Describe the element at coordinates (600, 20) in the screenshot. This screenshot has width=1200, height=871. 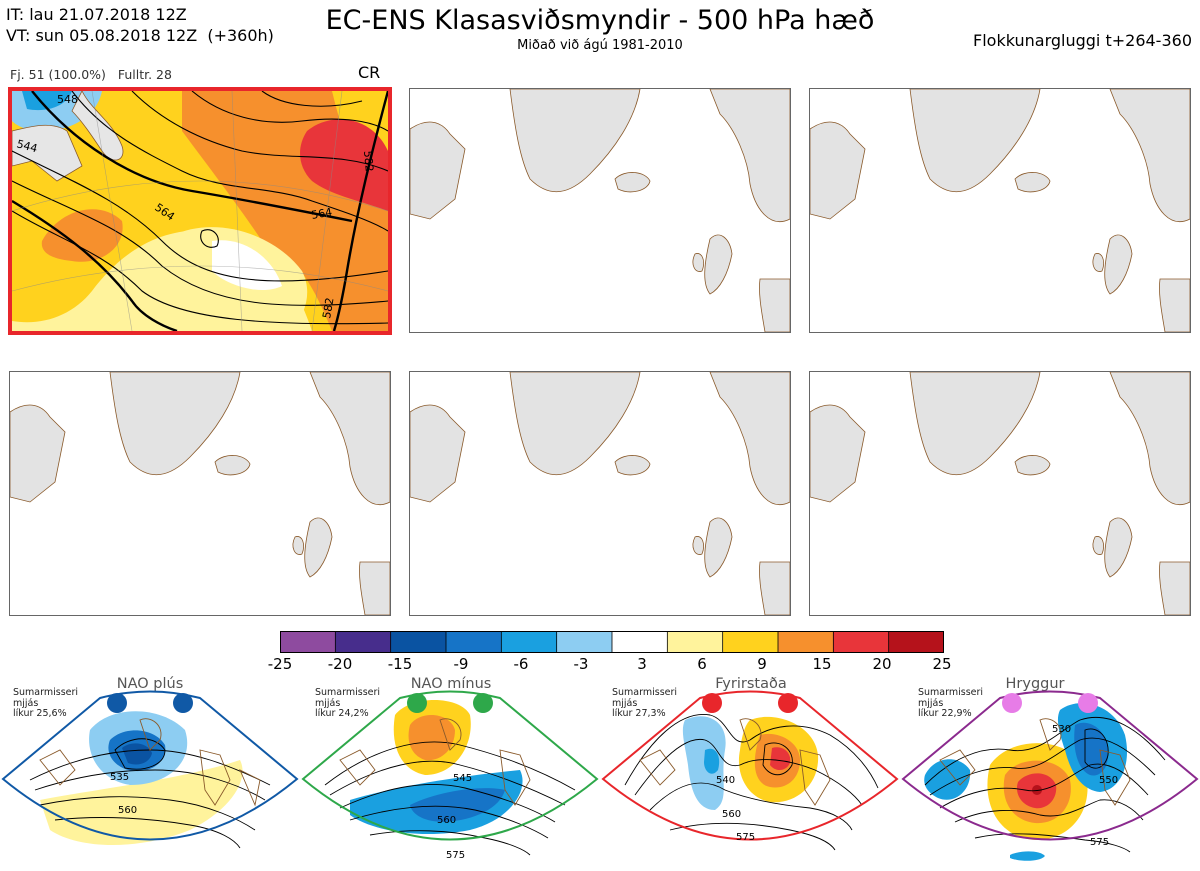
I see `page-title: EC-ENS Klasasviðsmyndir - 500 hPa hæð` at that location.